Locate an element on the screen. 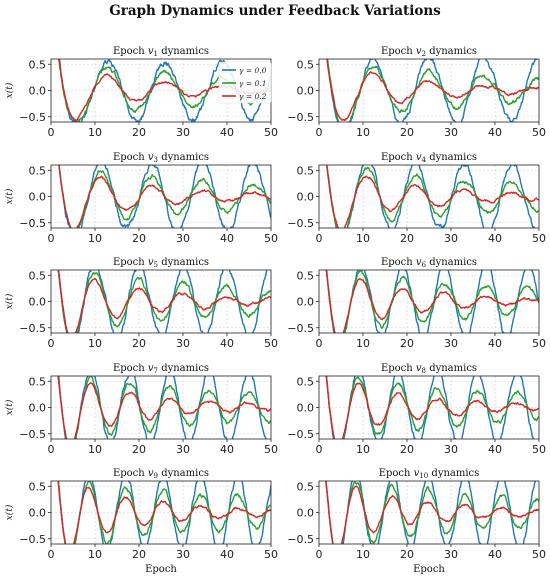 Image resolution: width=550 pixels, height=579 pixels. subplot-title: Epoch v10 dynamics is located at coordinates (429, 474).